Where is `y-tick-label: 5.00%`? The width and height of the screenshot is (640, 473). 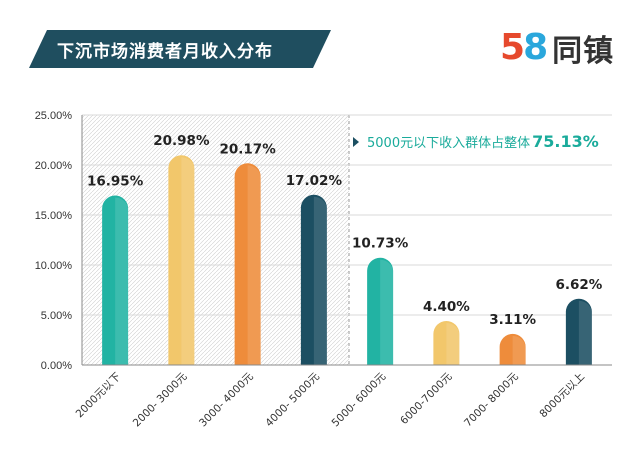
y-tick-label: 5.00% is located at coordinates (56, 316).